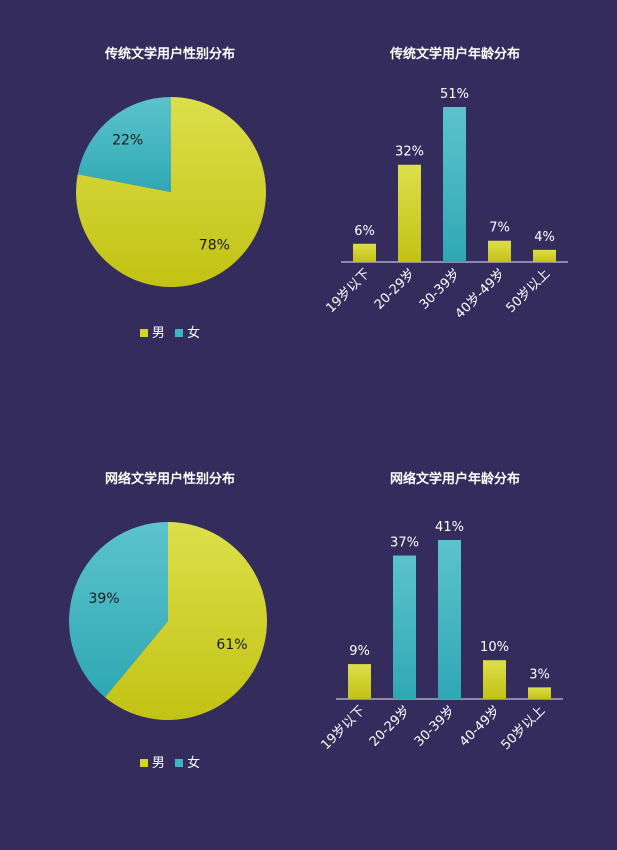 Image resolution: width=617 pixels, height=850 pixels. What do you see at coordinates (404, 543) in the screenshot?
I see `bar-value-label: 37%` at bounding box center [404, 543].